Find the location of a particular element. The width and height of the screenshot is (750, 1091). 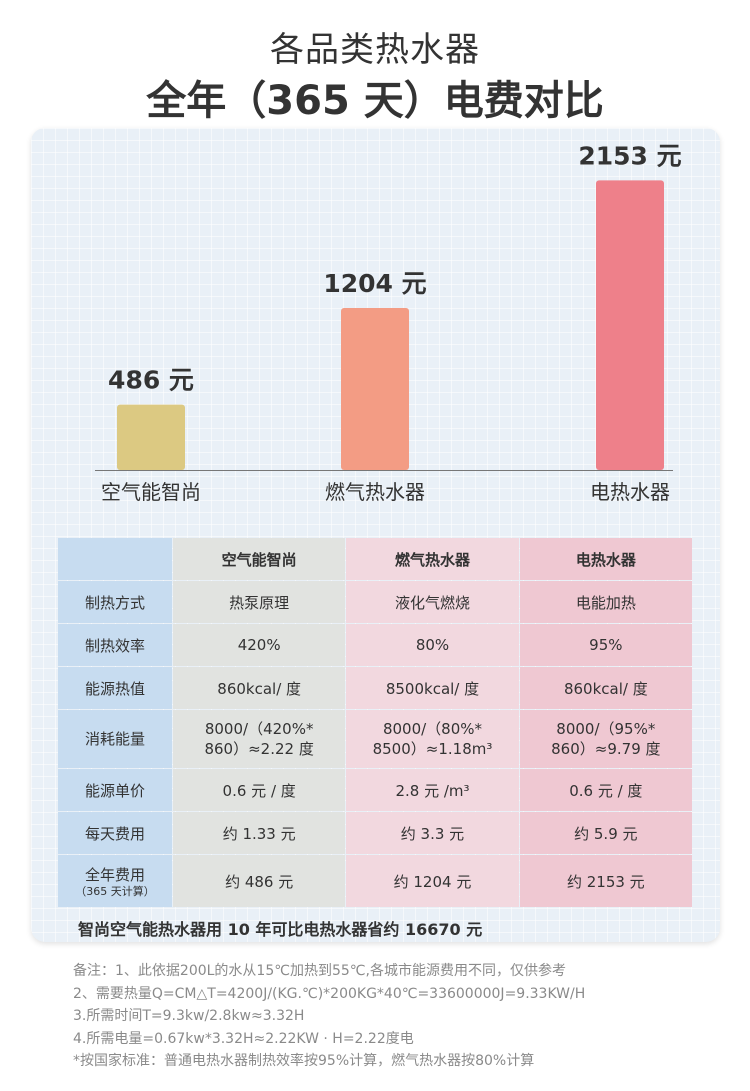

table-row: 制热方式 热泵原理 液化气燃烧 电能加热 is located at coordinates (375, 602).